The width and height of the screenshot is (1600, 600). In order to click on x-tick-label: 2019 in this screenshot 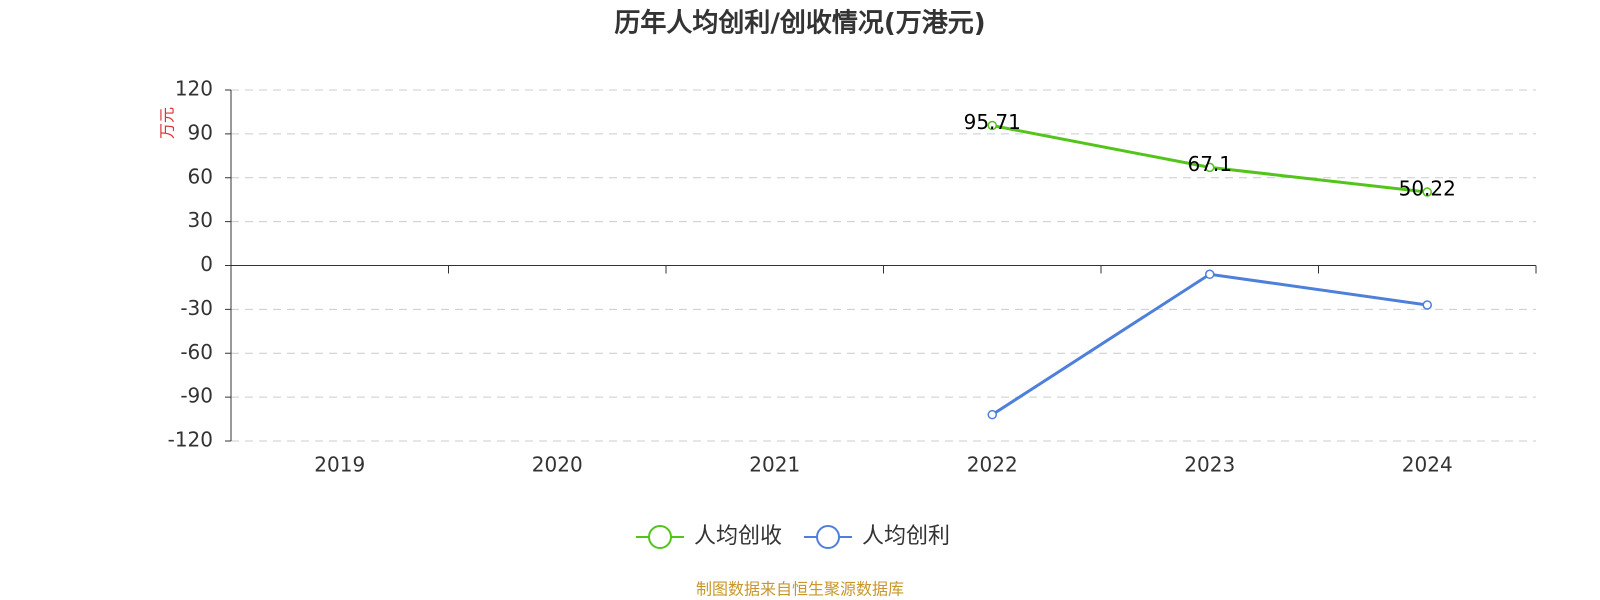, I will do `click(339, 465)`.